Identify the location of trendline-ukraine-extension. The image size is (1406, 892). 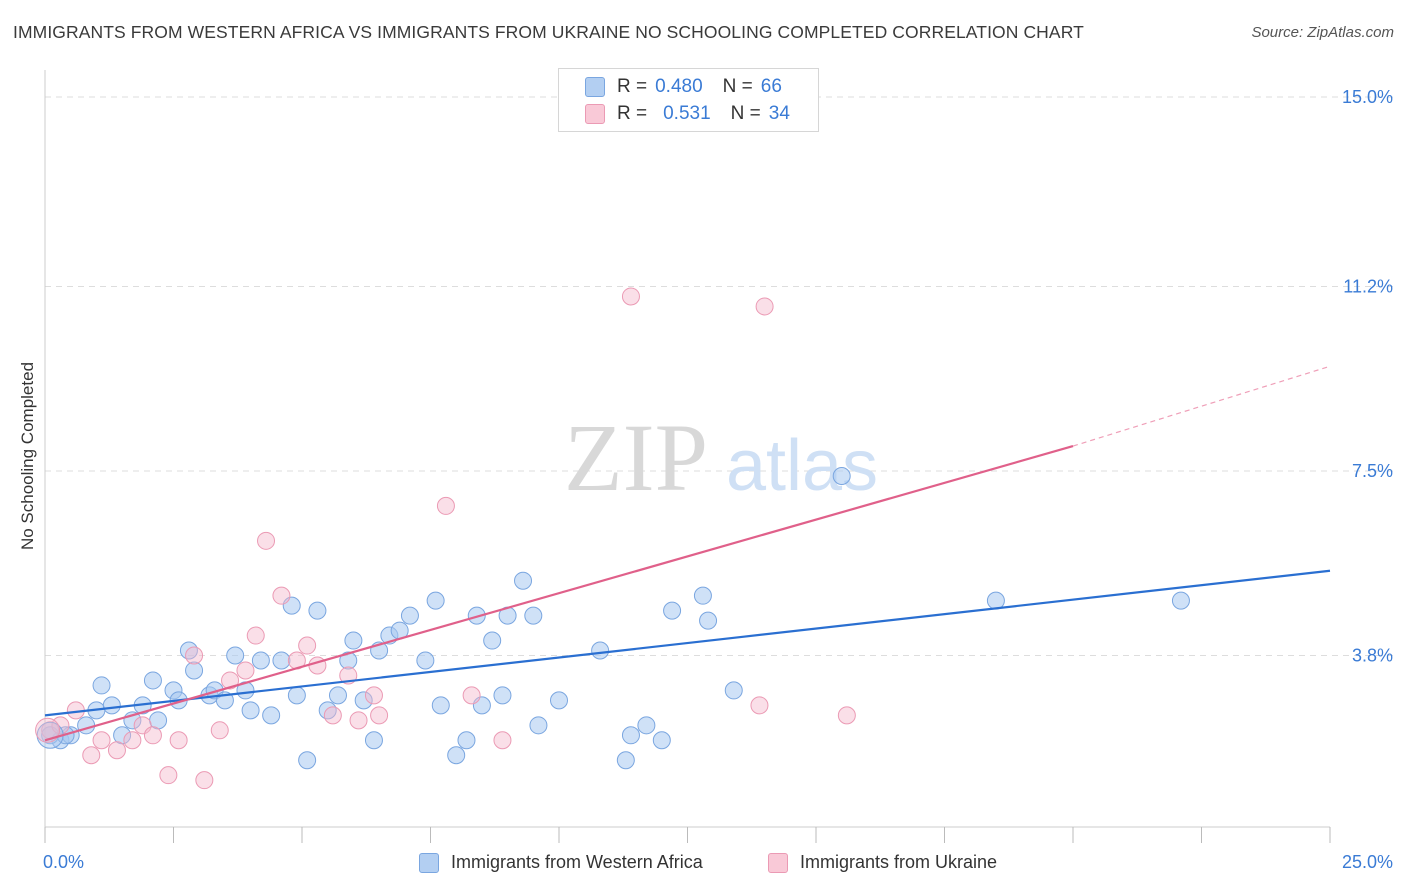
(1201, 406).